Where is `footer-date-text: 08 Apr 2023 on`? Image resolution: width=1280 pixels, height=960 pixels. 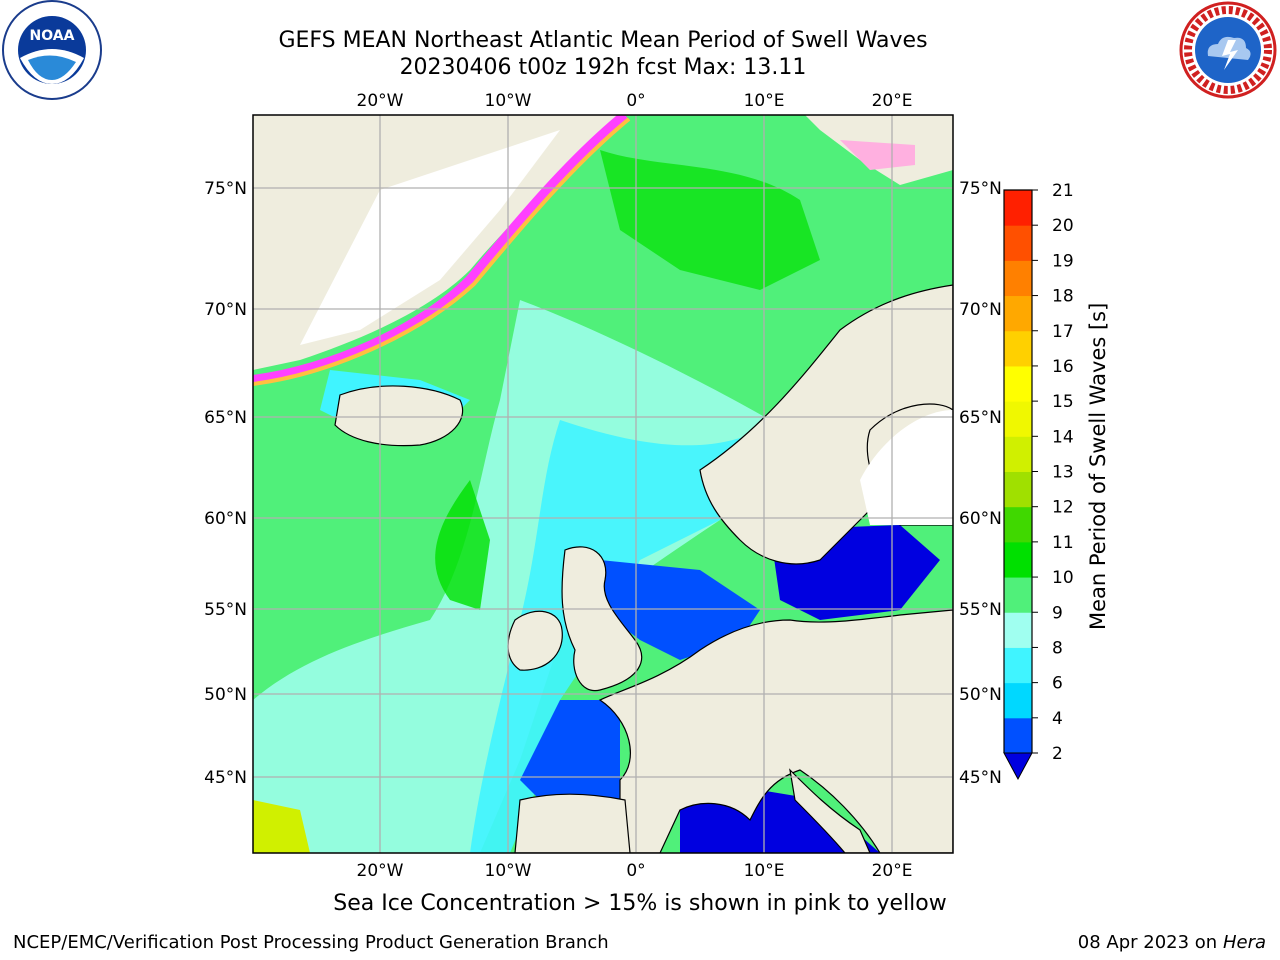
footer-date-text: 08 Apr 2023 on is located at coordinates (1150, 942).